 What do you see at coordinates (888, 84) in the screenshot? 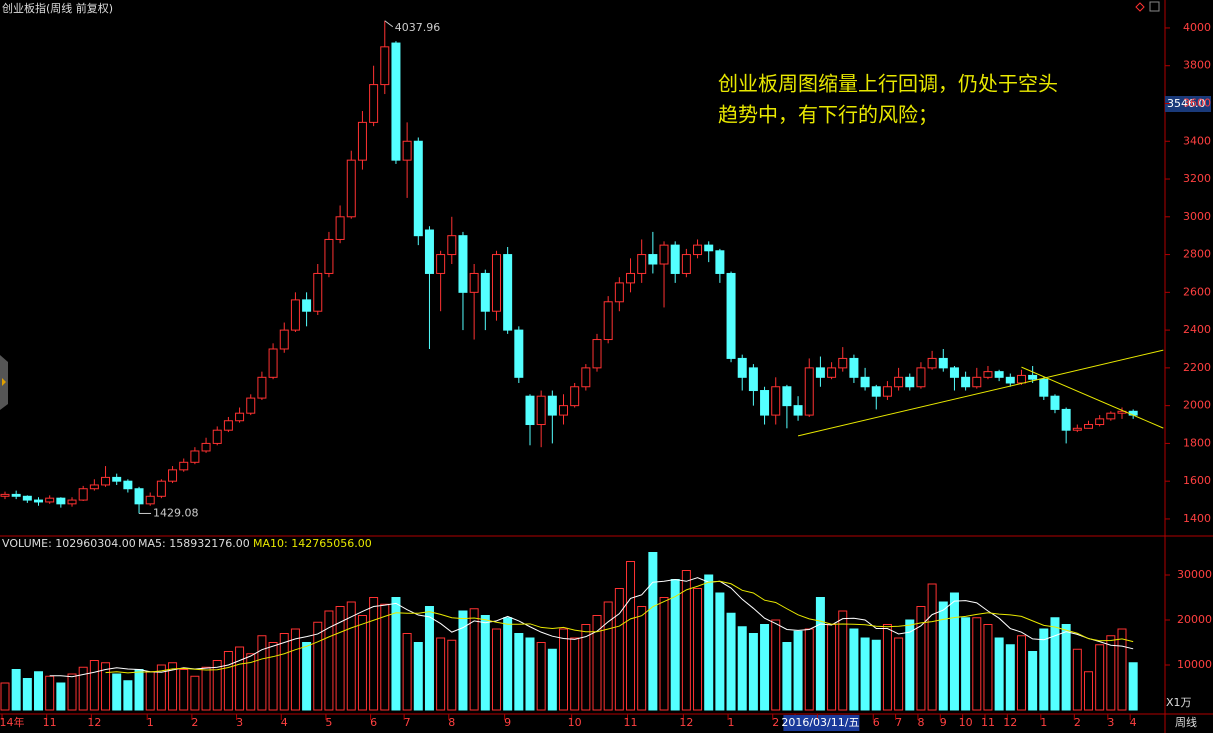
I see `annotation: 创业板周图缩量上行回调，仍处于空头` at bounding box center [888, 84].